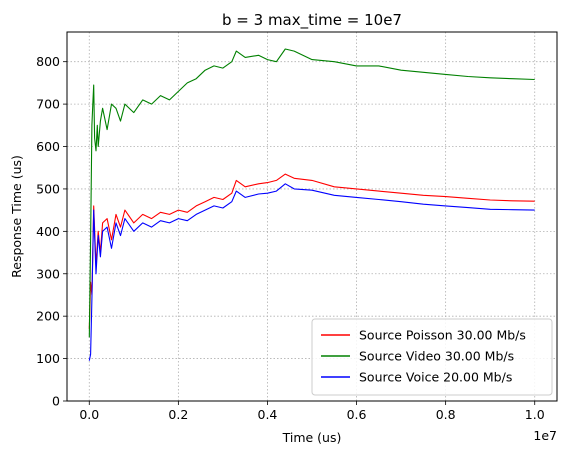 Image resolution: width=571 pixels, height=455 pixels. What do you see at coordinates (535, 414) in the screenshot?
I see `x-tick-label: 1.0` at bounding box center [535, 414].